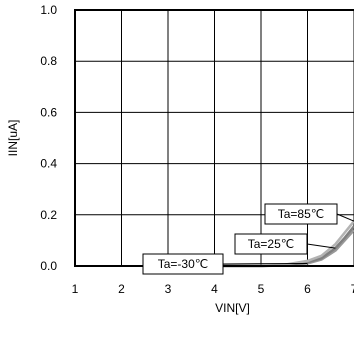  I want to click on x-tick-labels: 1 2 3 4 5 6 7, so click(213, 289).